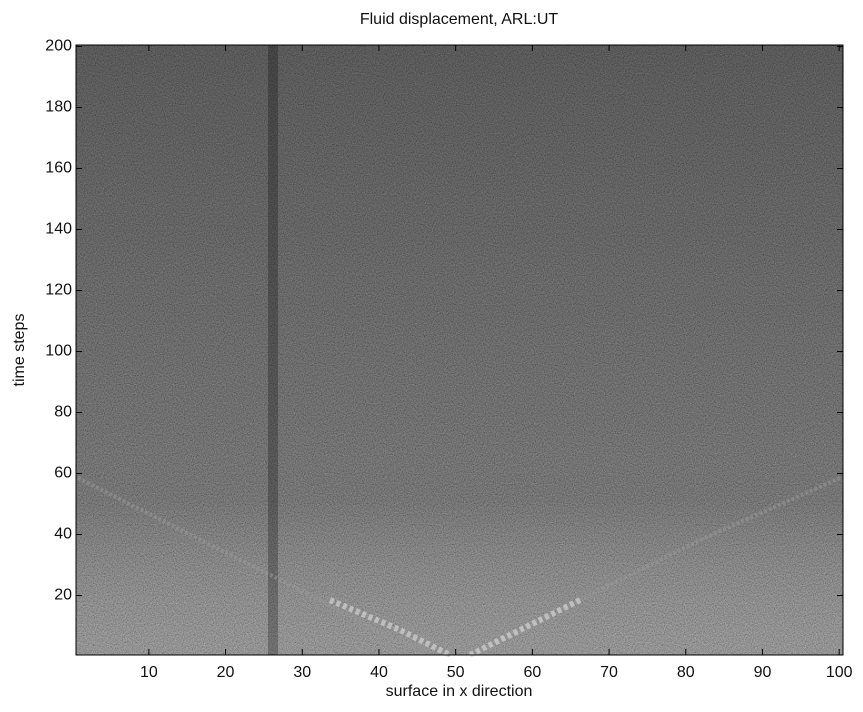  What do you see at coordinates (459, 19) in the screenshot?
I see `chart-title: Fluid displacement, ARL:UT` at bounding box center [459, 19].